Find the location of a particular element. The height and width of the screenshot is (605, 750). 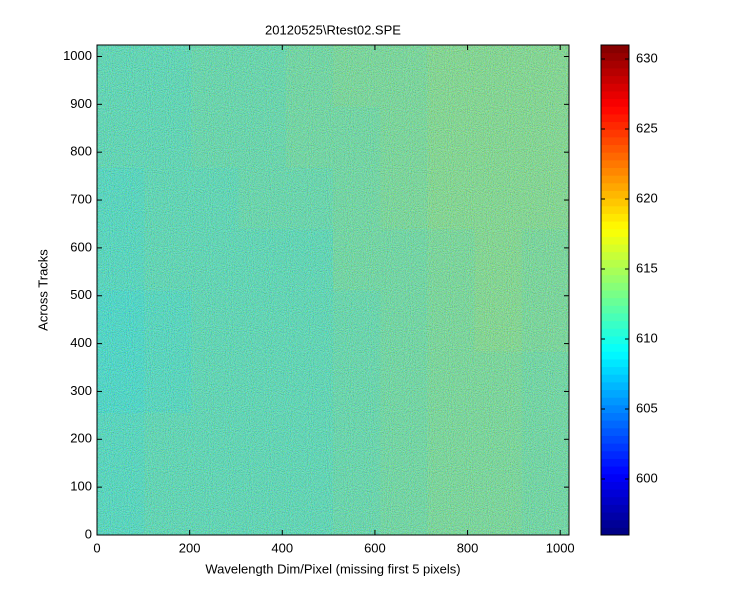

x-tick-label: 400 is located at coordinates (282, 547).